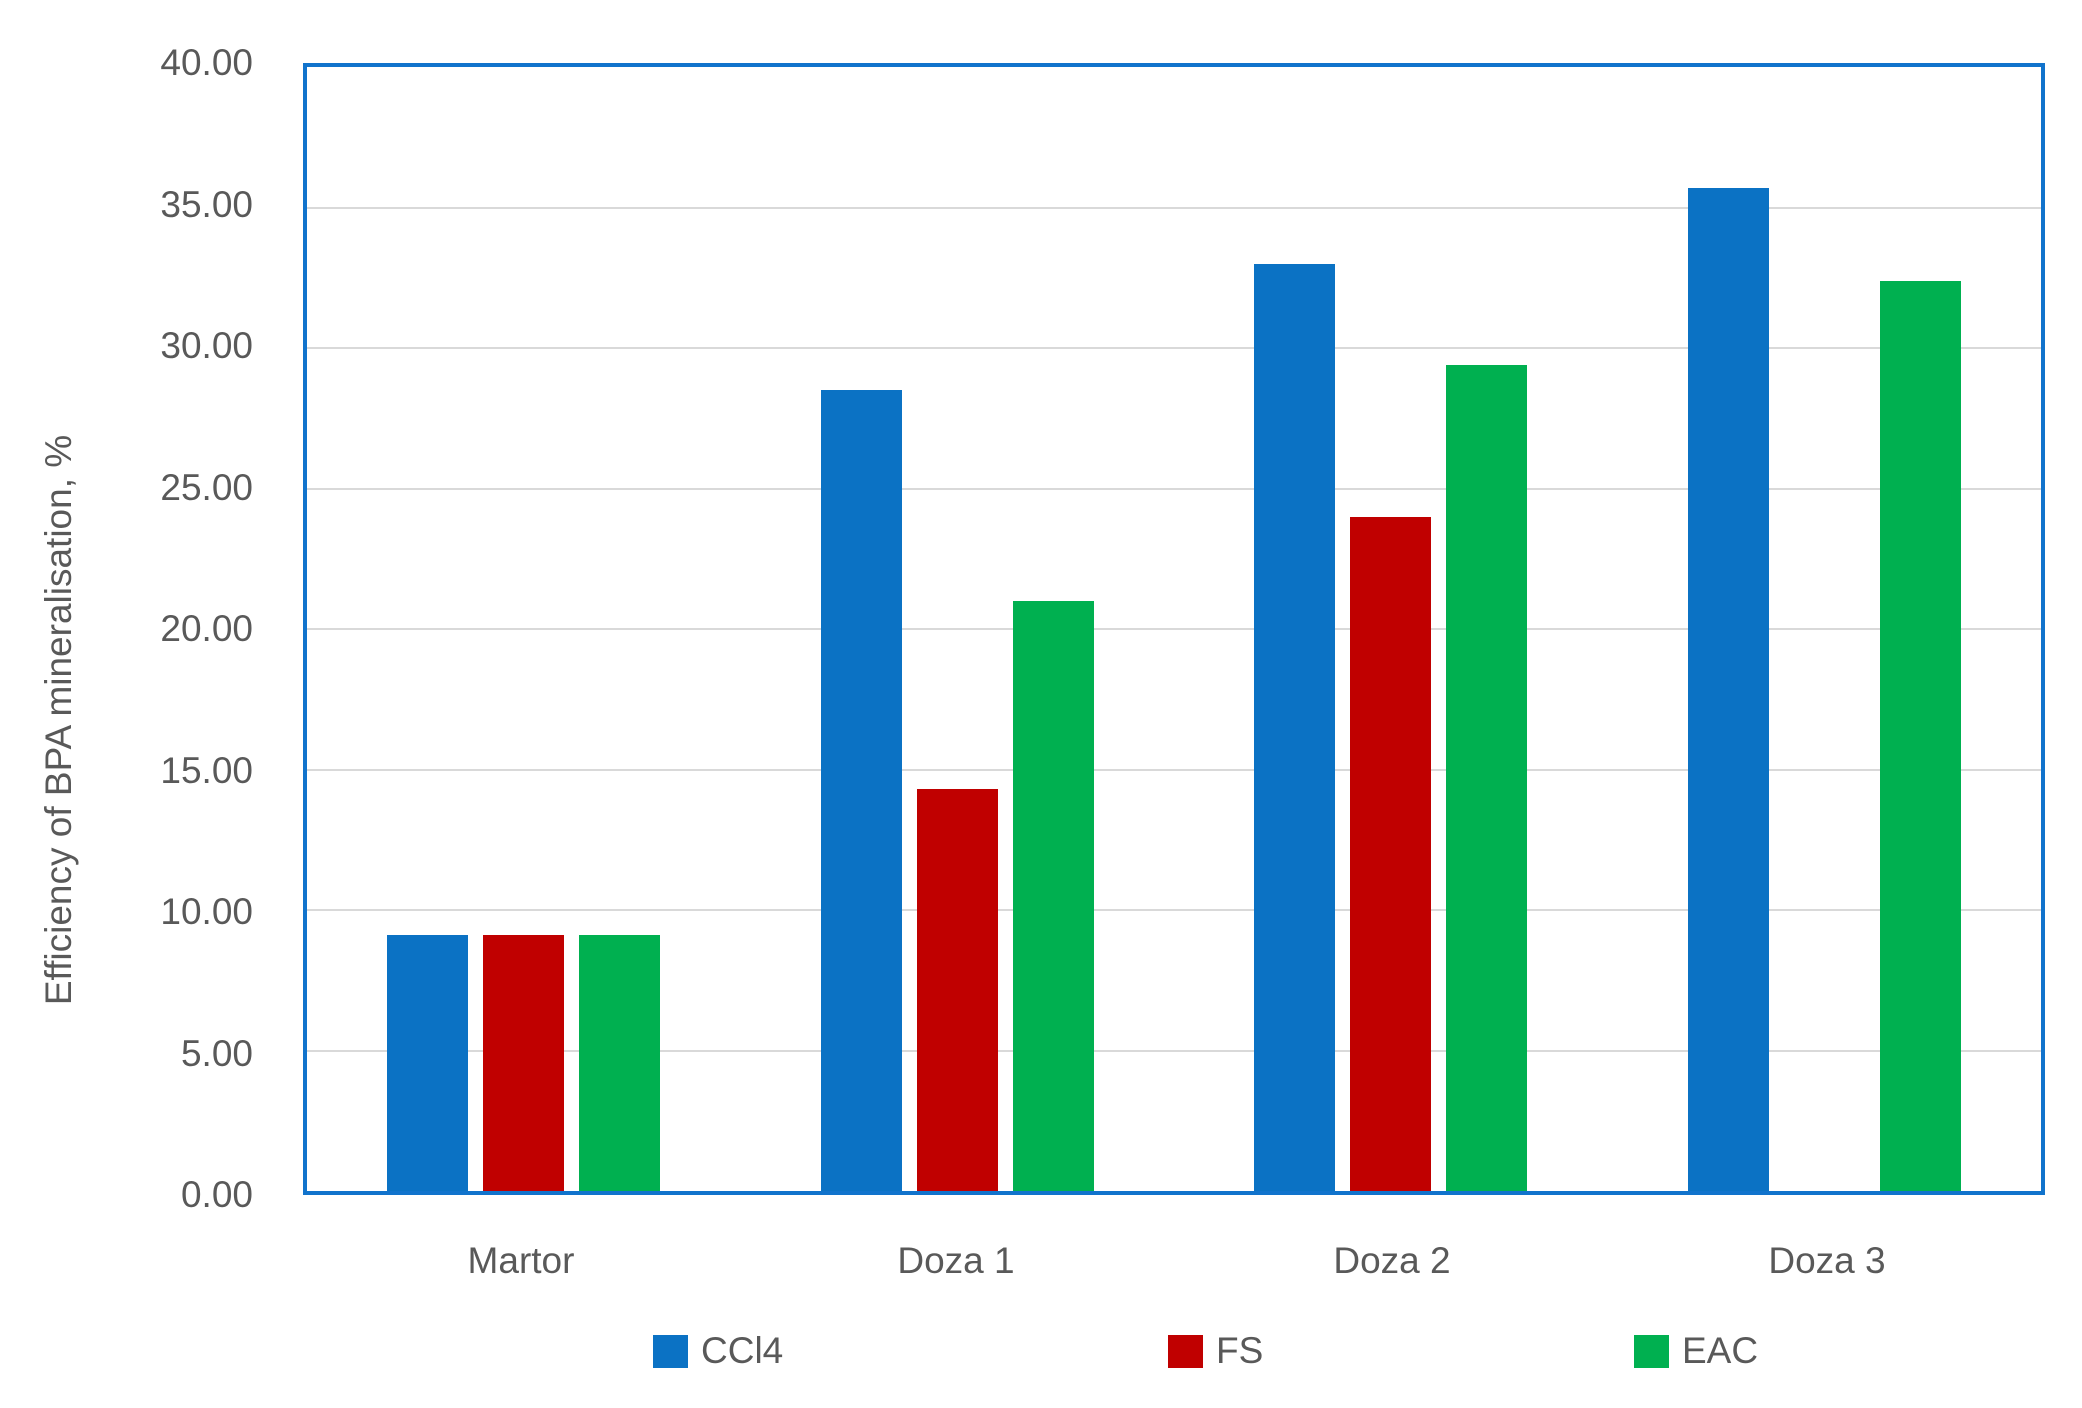  What do you see at coordinates (206, 62) in the screenshot?
I see `y-tick-label-40.00: 40.00` at bounding box center [206, 62].